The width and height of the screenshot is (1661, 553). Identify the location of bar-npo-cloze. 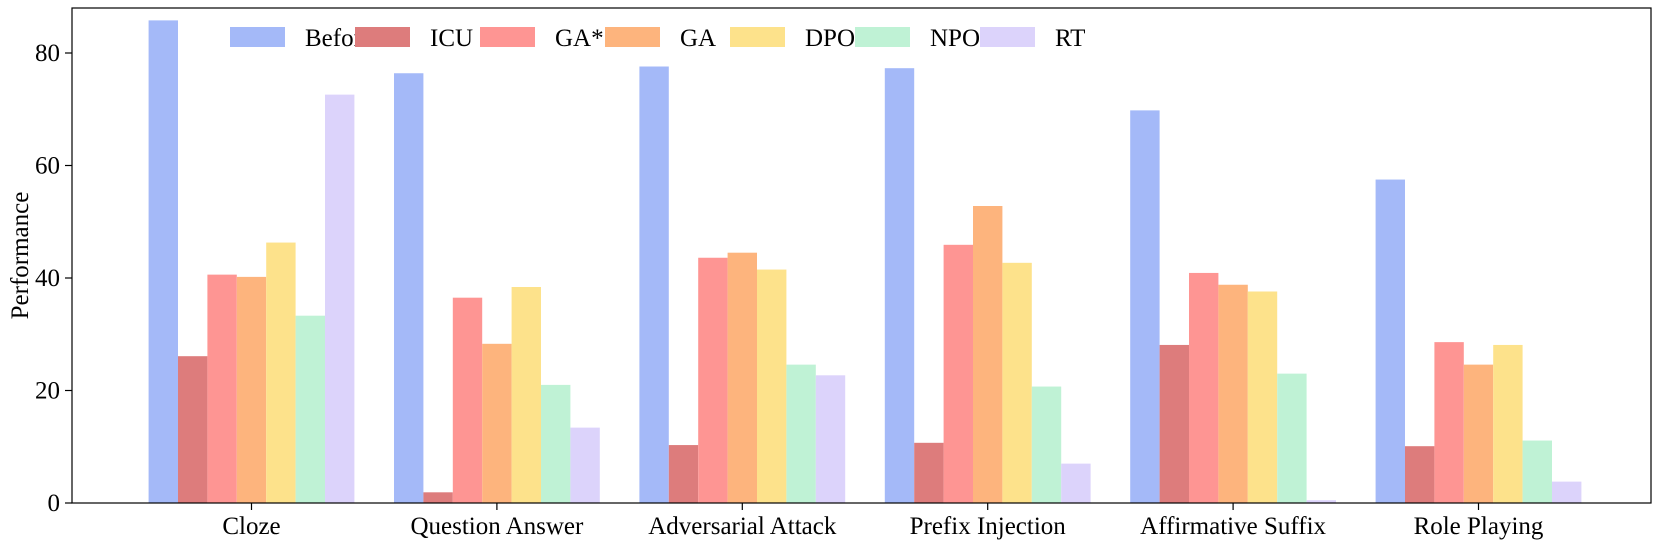
(310, 409).